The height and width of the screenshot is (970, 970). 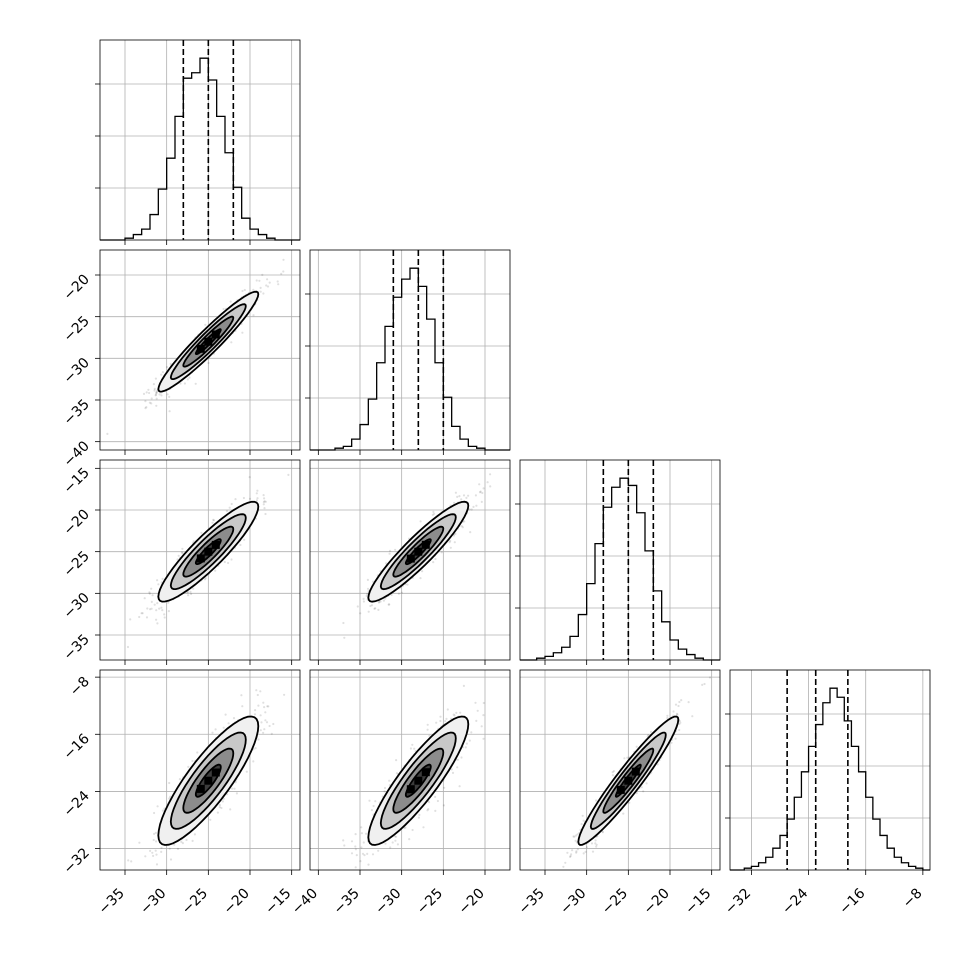 I want to click on y-tick-label: −32, so click(x=77, y=861).